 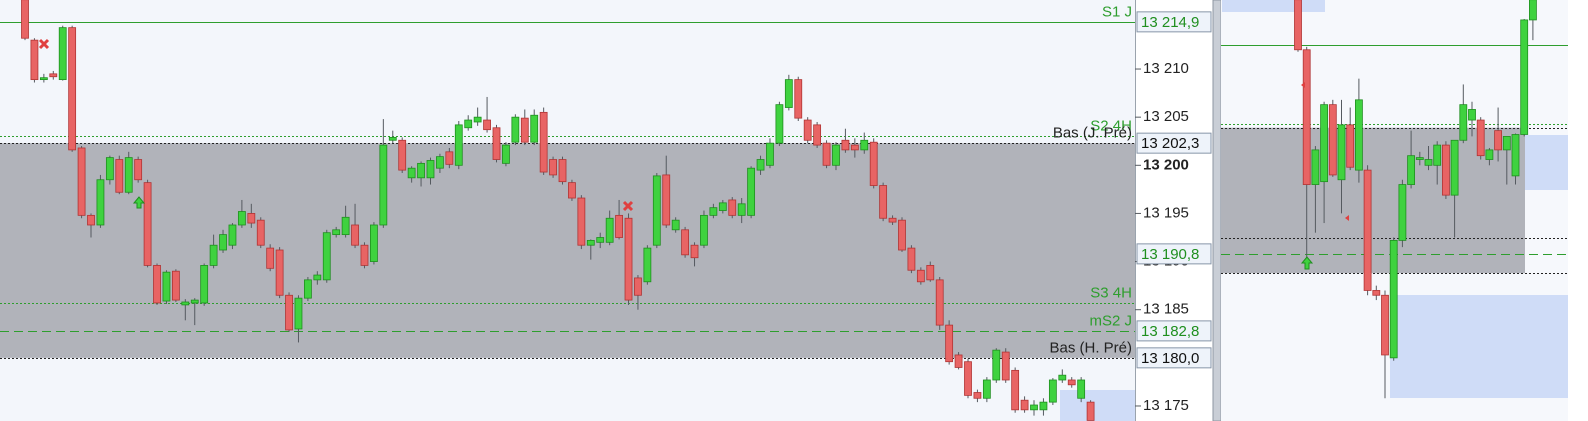 I want to click on level-label: mS2 J, so click(x=1110, y=320).